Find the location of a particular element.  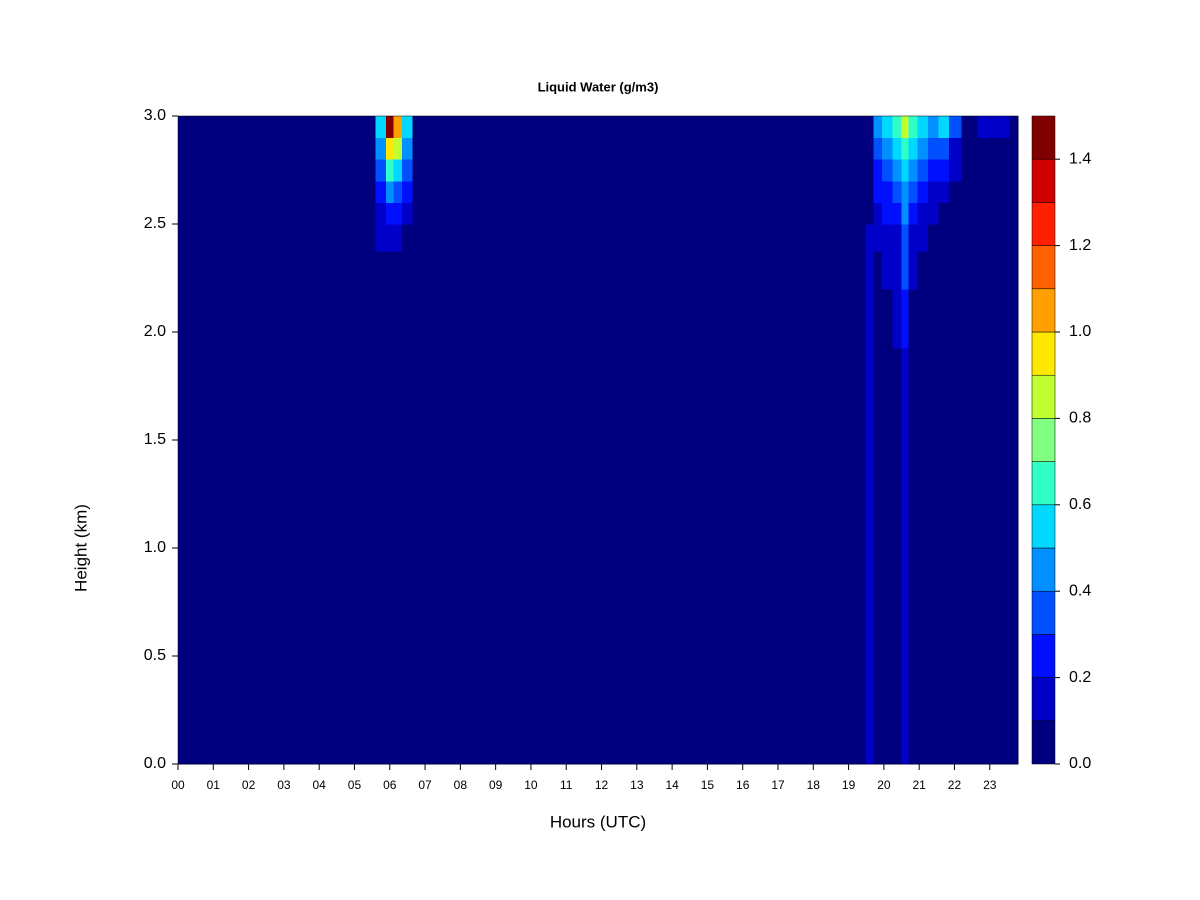

x-tick-label: 02 is located at coordinates (249, 785).